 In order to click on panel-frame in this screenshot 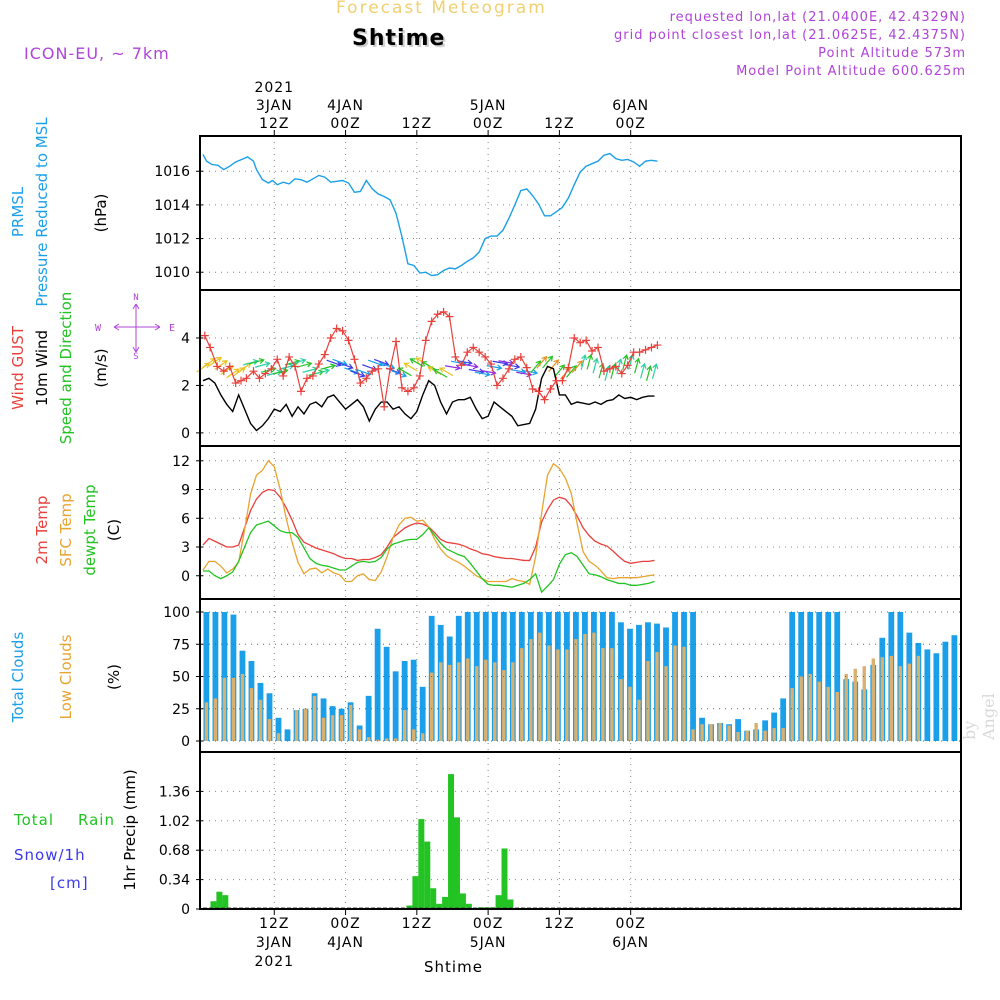, I will do `click(580, 213)`.